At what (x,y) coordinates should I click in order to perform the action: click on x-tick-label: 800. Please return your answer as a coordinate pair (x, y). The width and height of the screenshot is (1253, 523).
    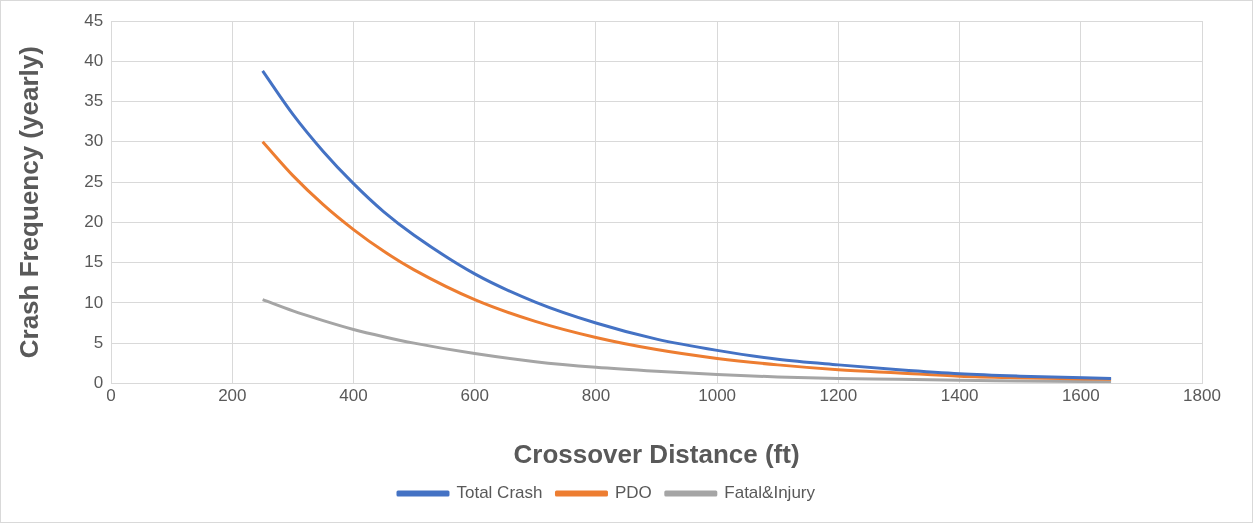
    Looking at the image, I should click on (596, 396).